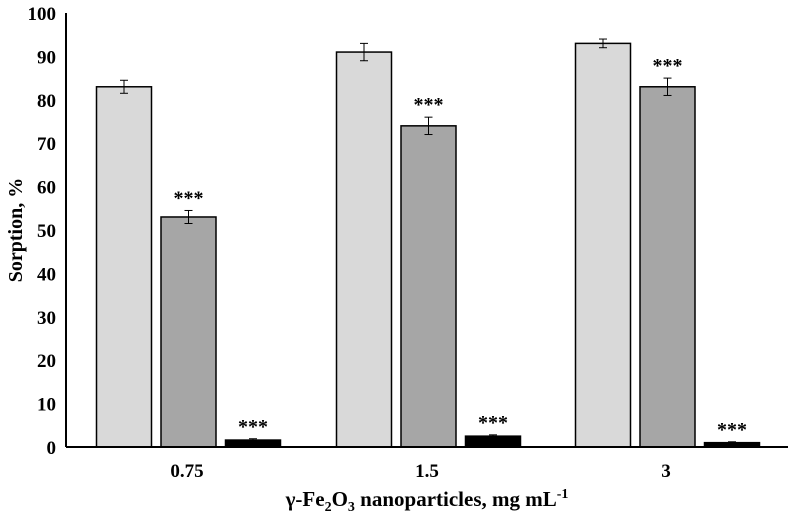  I want to click on y-tick-label: 0, so click(52, 448).